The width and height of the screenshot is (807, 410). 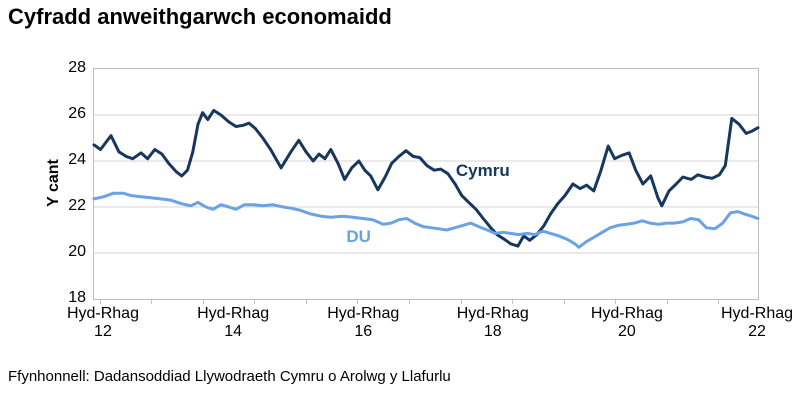 I want to click on y-tick-label-24: 24, so click(x=77, y=159).